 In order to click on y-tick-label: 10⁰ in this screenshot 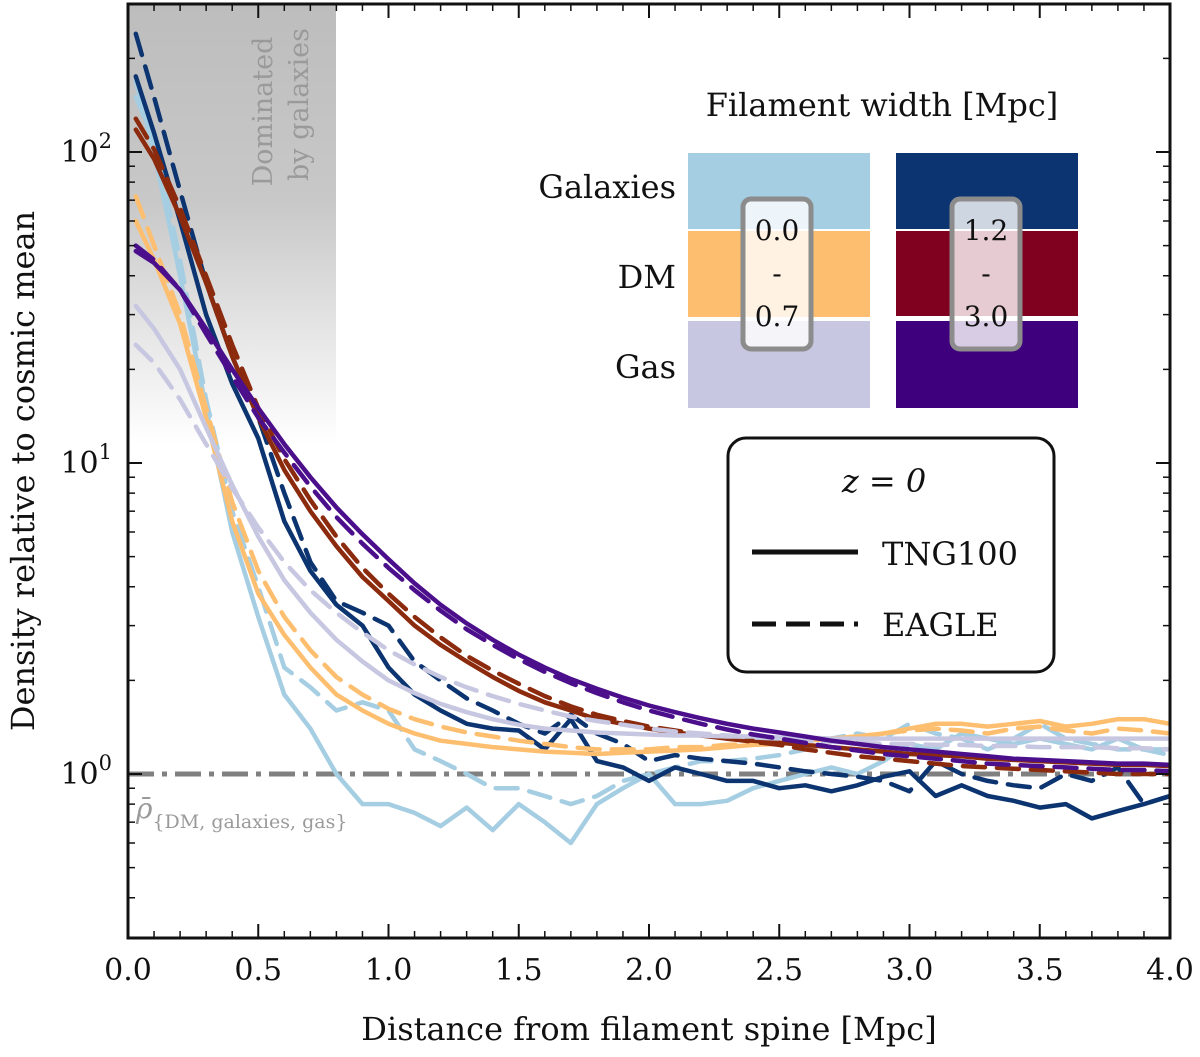, I will do `click(86, 771)`.